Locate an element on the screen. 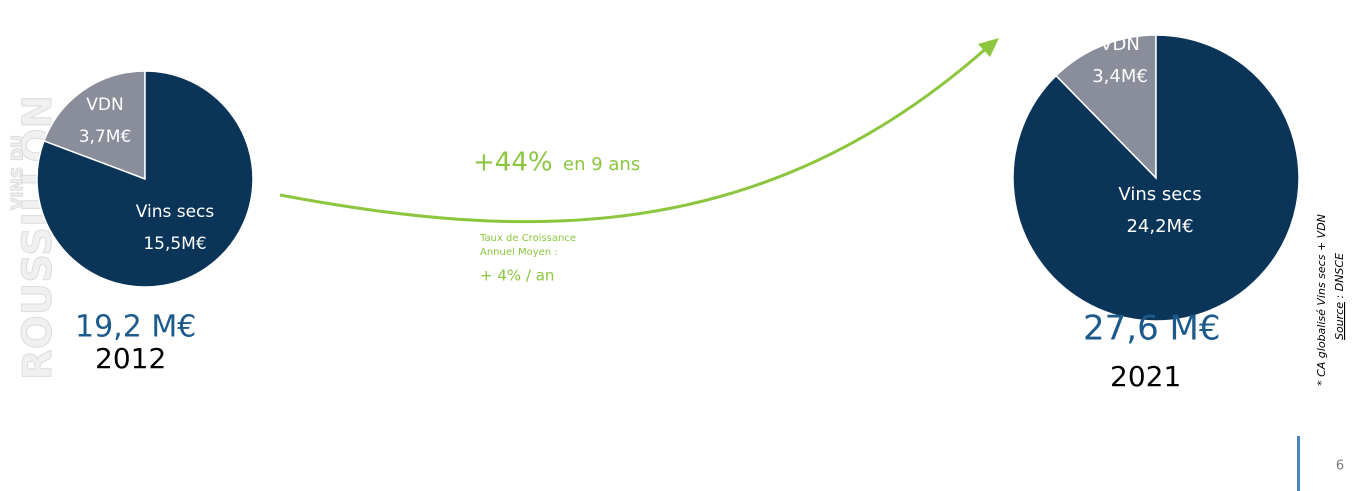 This screenshot has width=1369, height=491. year-label: 2012 is located at coordinates (130, 358).